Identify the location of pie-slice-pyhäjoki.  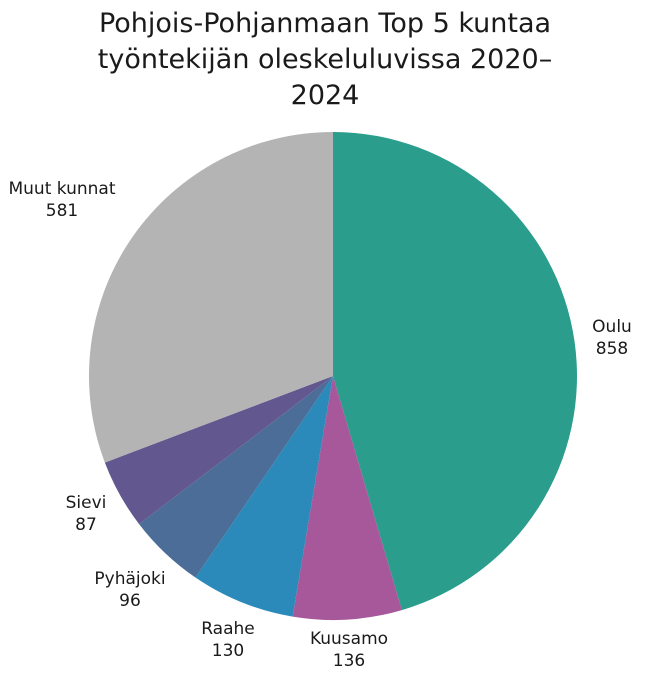
(236, 477).